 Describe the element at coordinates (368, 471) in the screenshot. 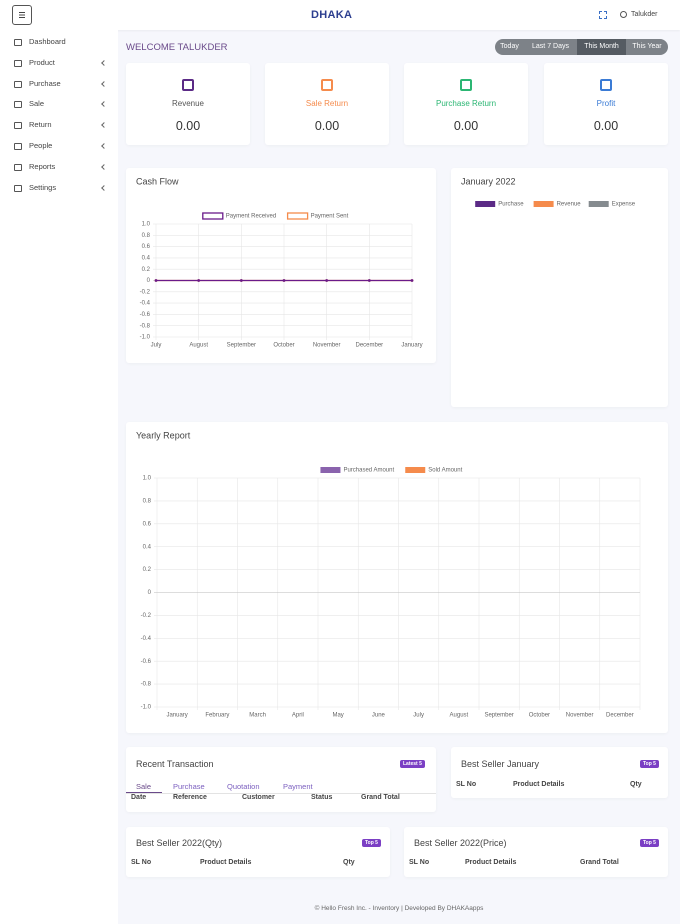

I see `legend-label: Purchased Amount` at that location.